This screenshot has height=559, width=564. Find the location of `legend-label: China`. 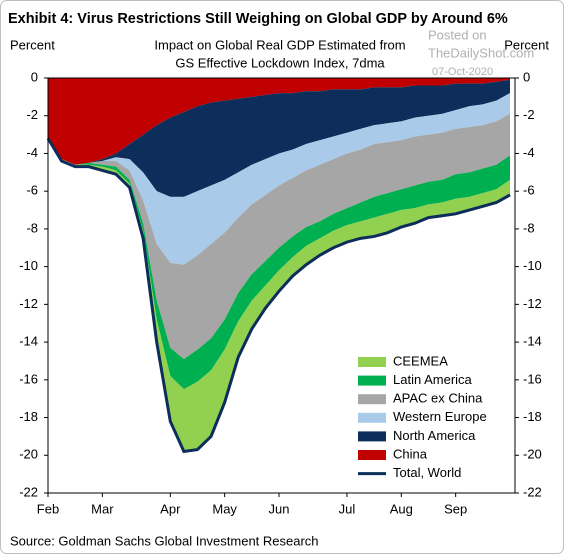

legend-label: China is located at coordinates (410, 453).